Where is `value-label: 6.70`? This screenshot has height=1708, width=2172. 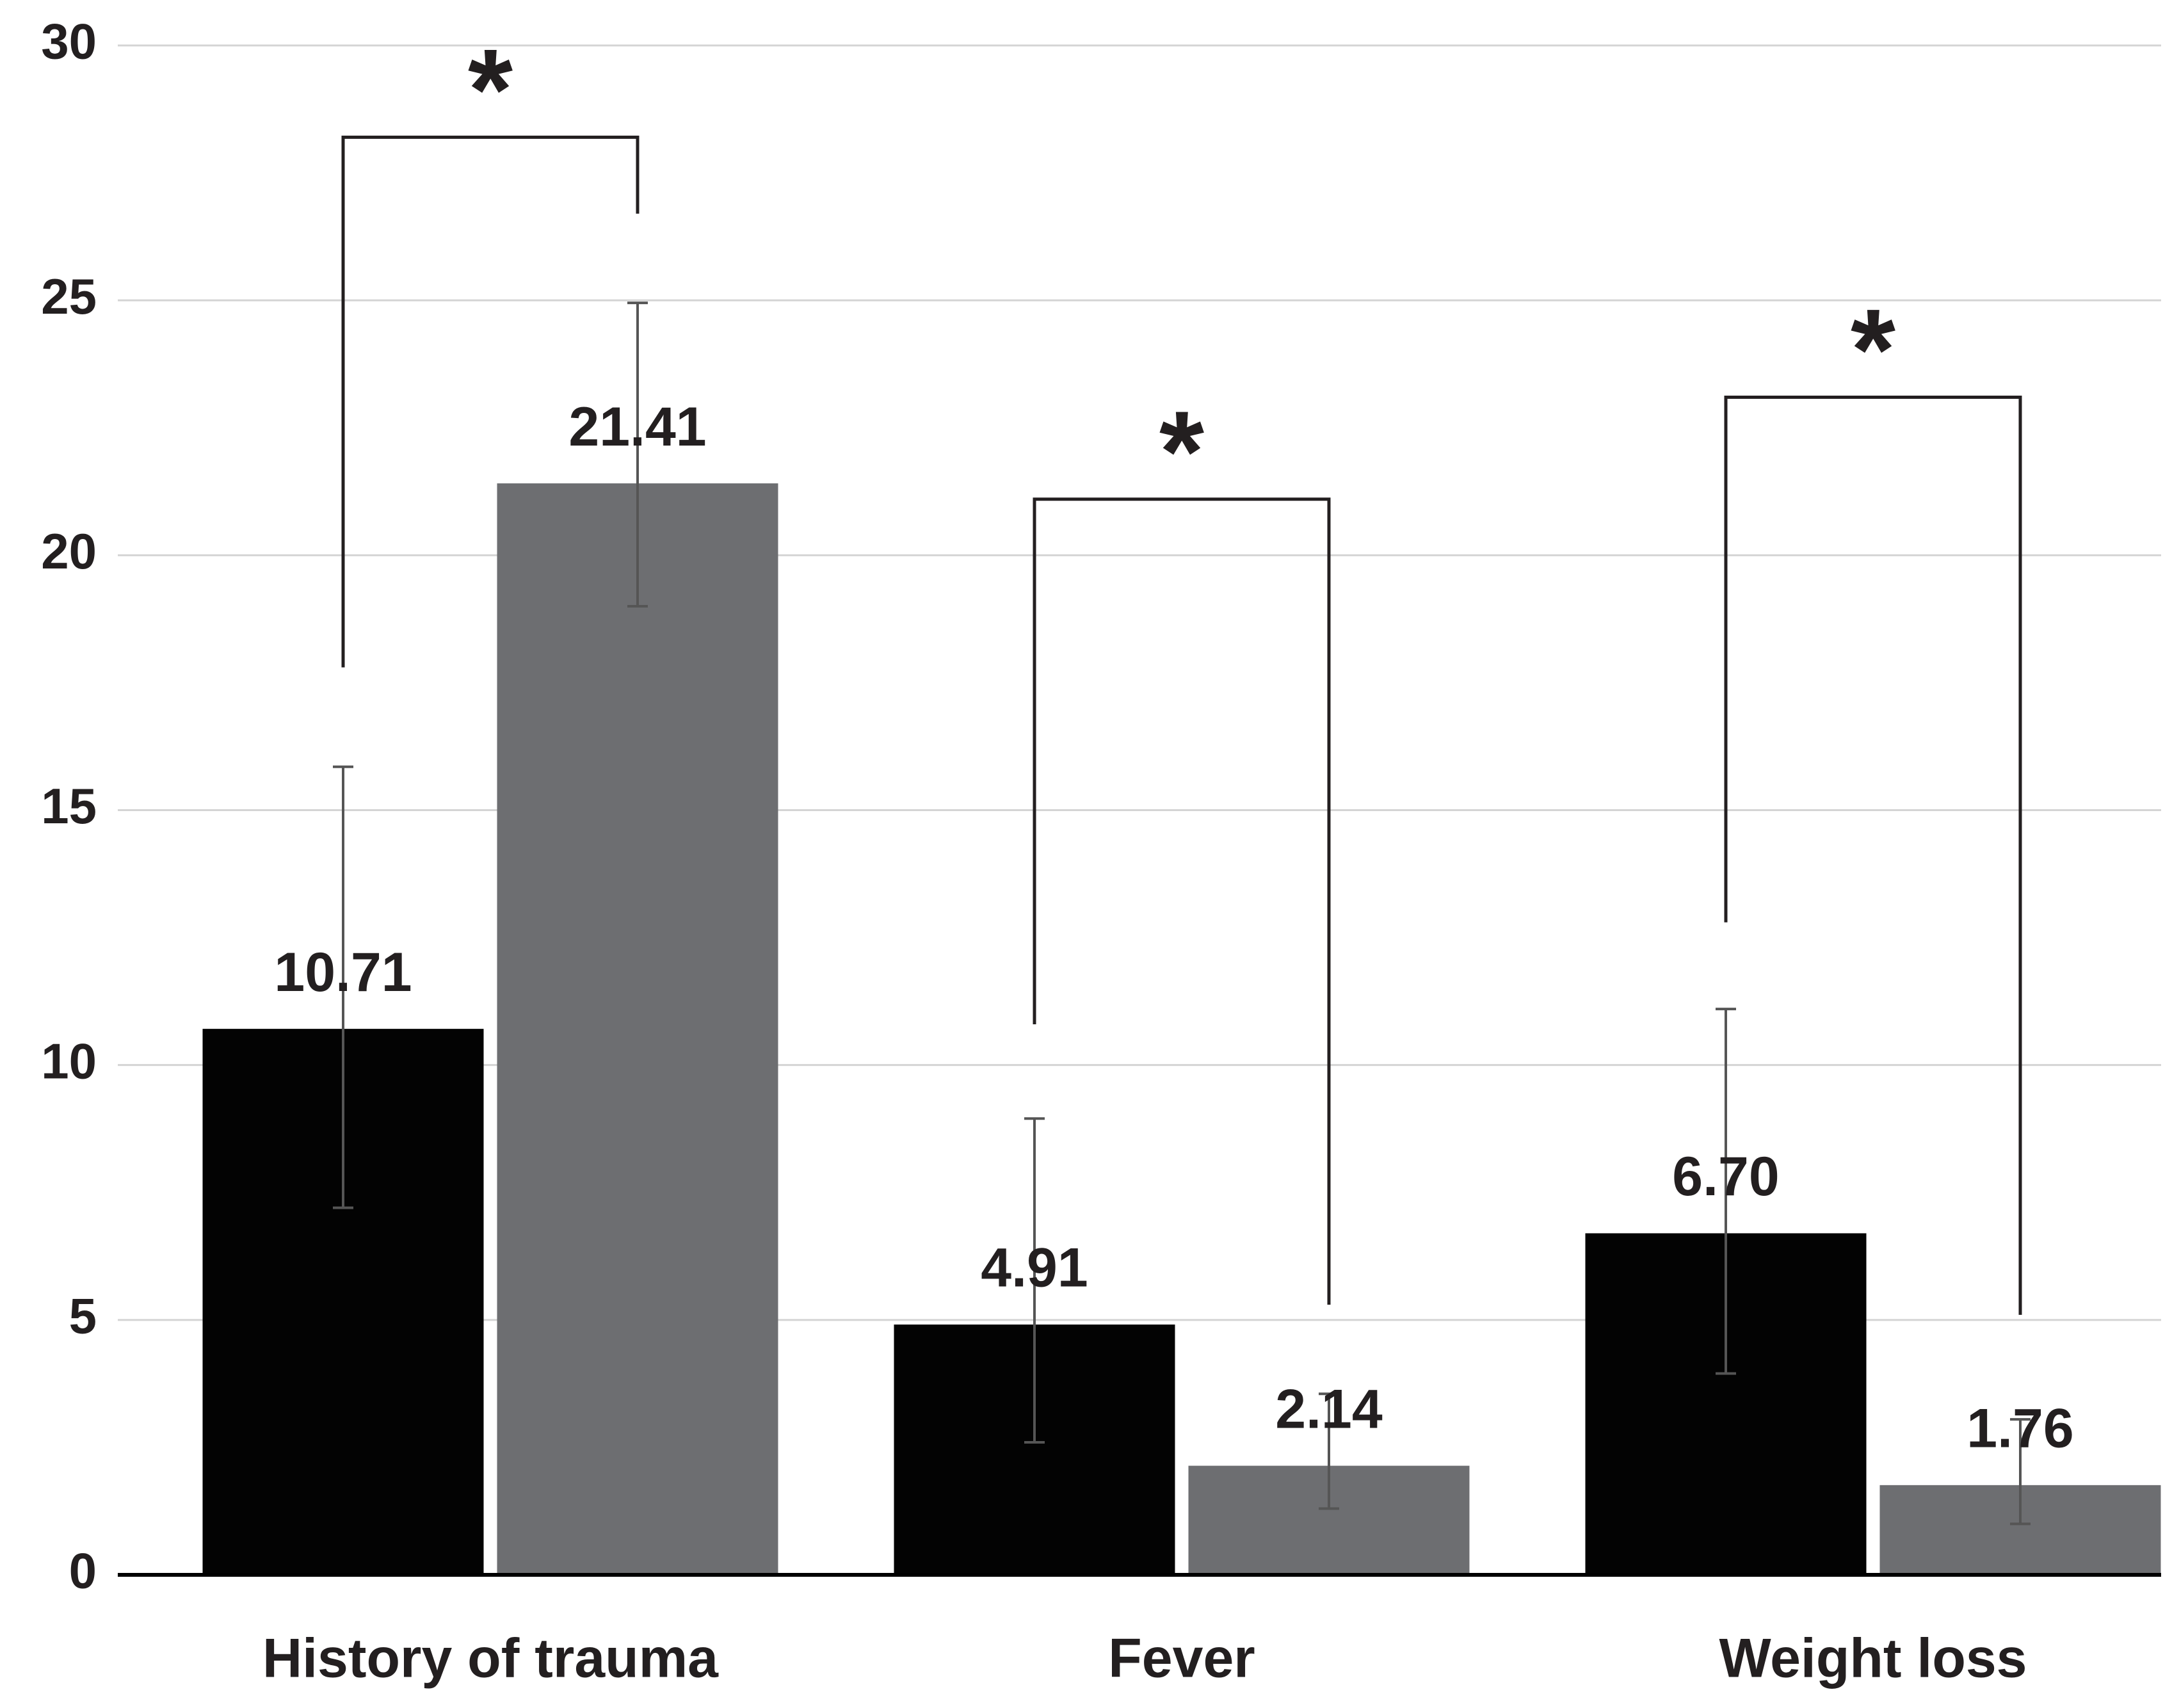 value-label: 6.70 is located at coordinates (1725, 1176).